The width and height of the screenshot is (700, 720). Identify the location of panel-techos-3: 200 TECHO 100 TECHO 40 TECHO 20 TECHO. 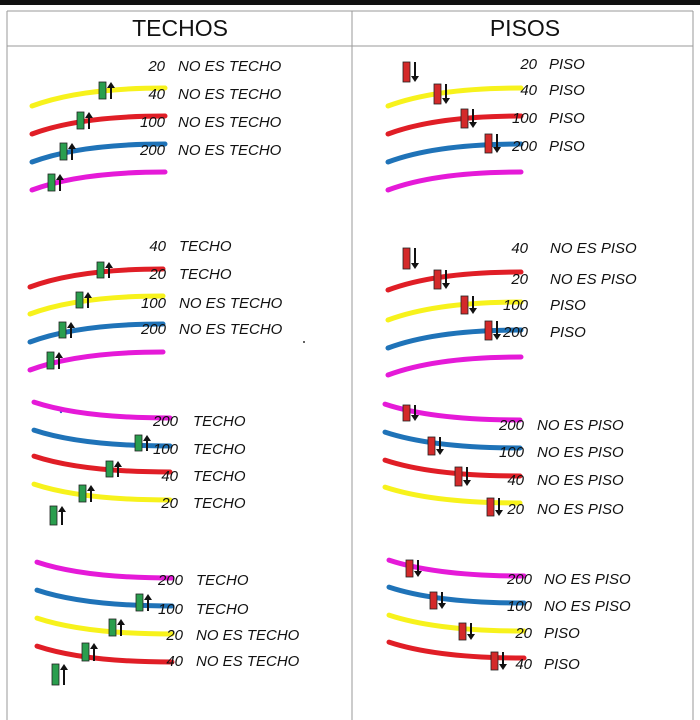
(138, 462).